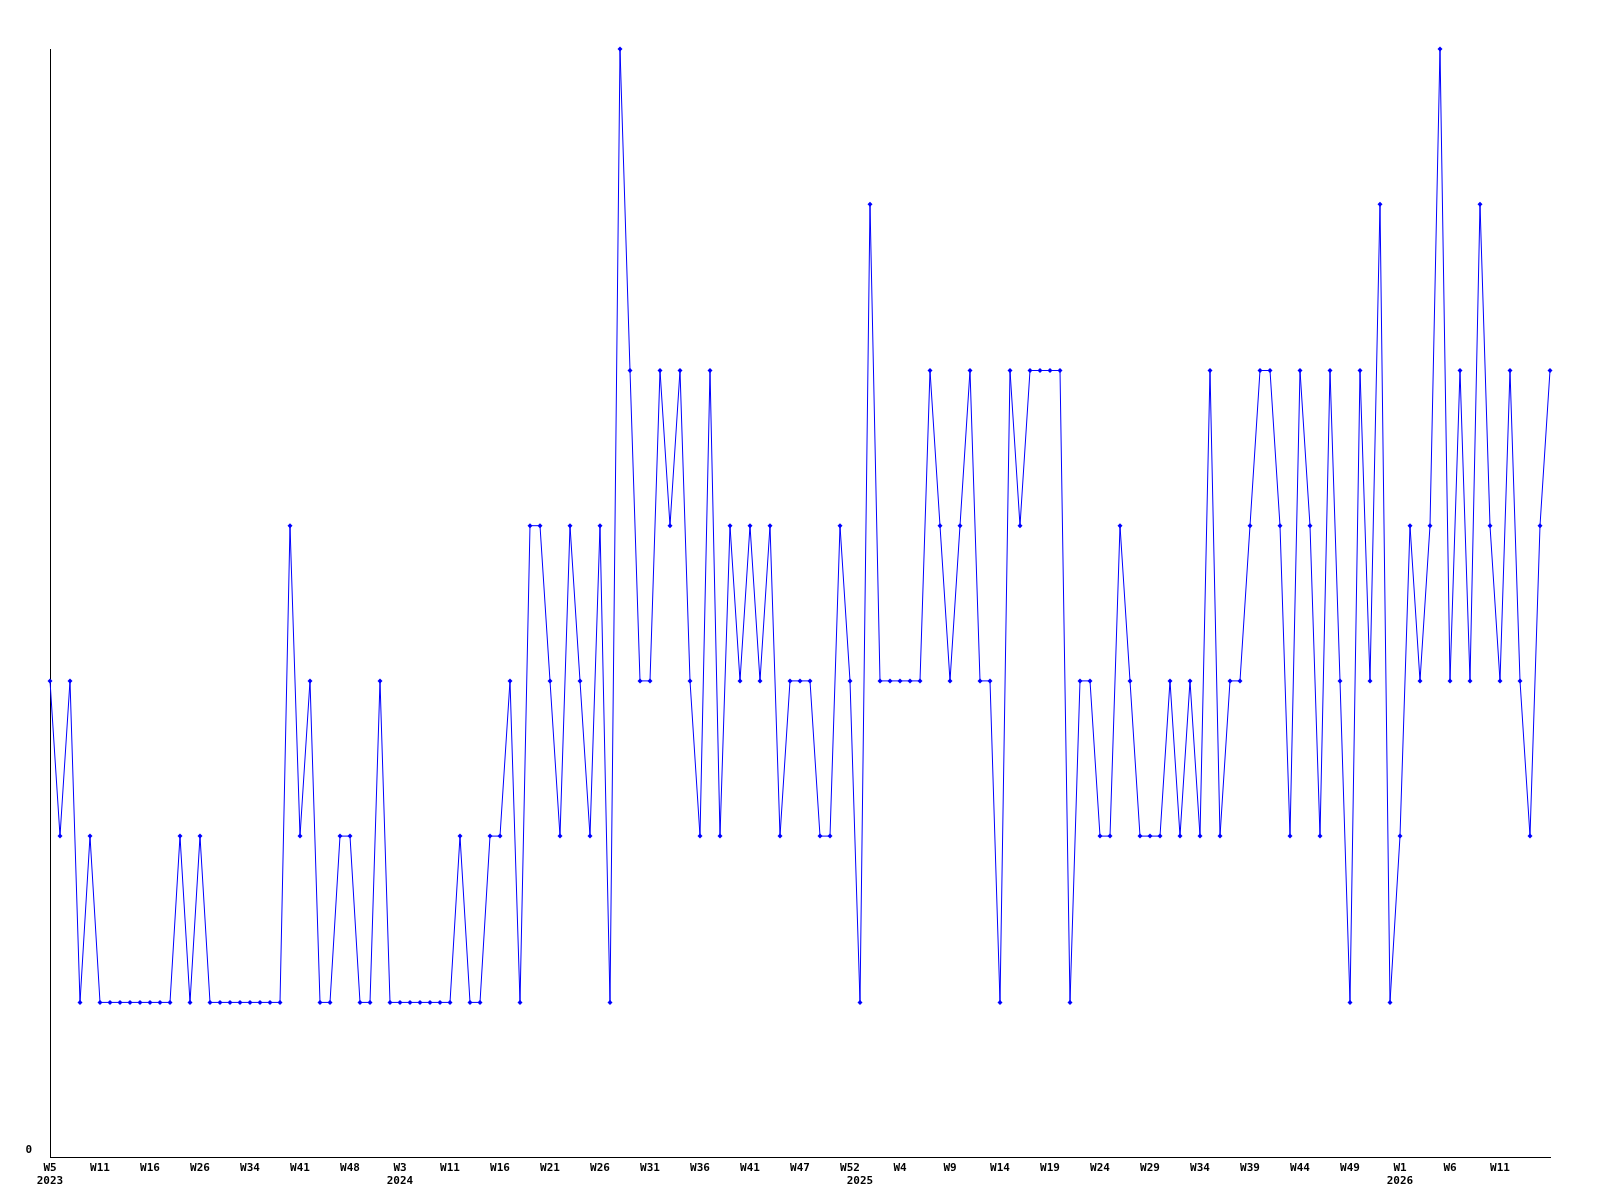  I want to click on x-tick-label: 2025, so click(860, 1181).